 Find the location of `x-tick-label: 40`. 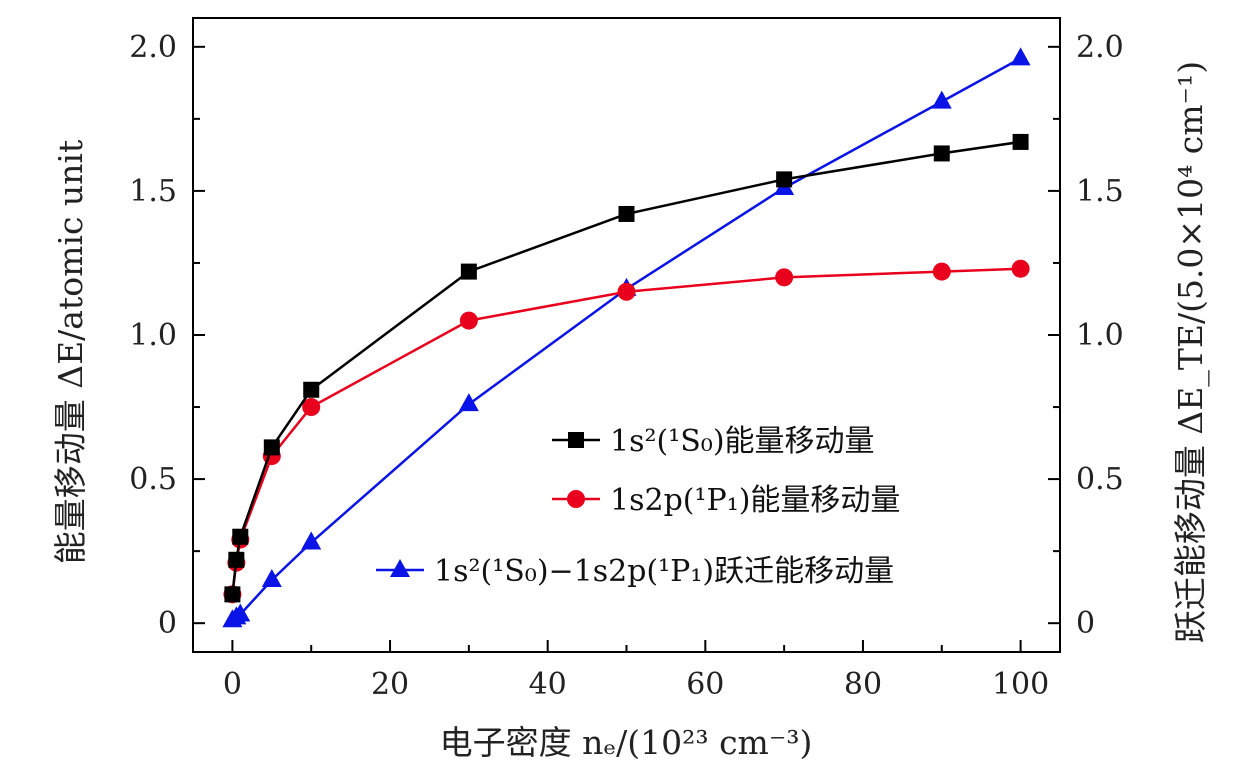

x-tick-label: 40 is located at coordinates (548, 684).